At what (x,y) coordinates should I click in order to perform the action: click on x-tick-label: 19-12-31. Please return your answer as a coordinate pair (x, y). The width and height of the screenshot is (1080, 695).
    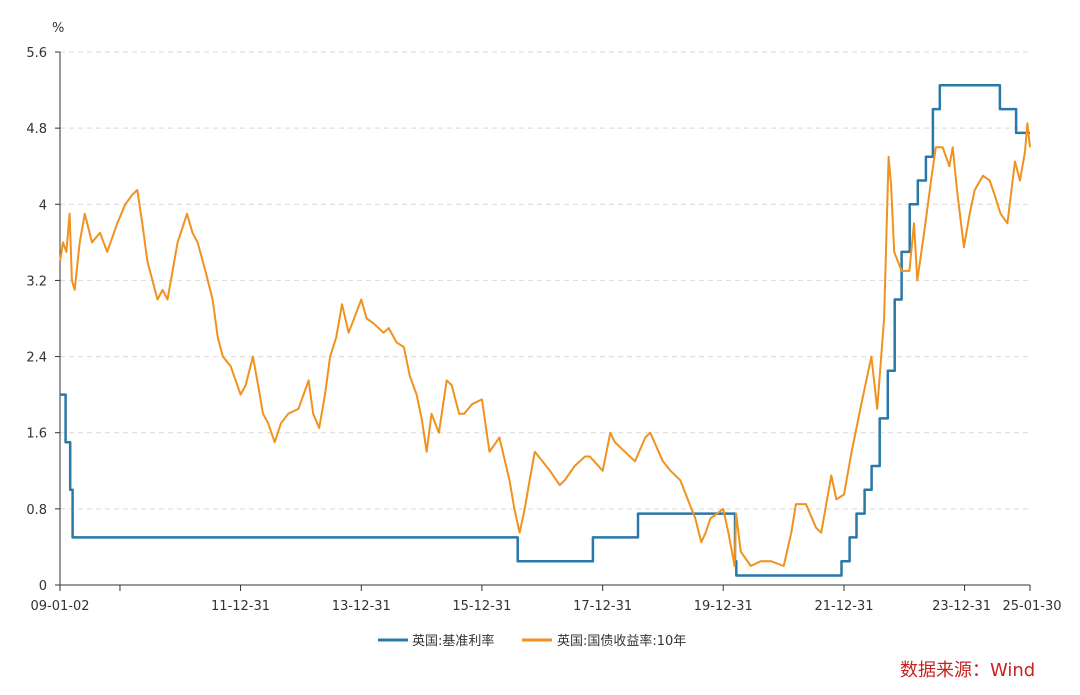
    Looking at the image, I should click on (723, 606).